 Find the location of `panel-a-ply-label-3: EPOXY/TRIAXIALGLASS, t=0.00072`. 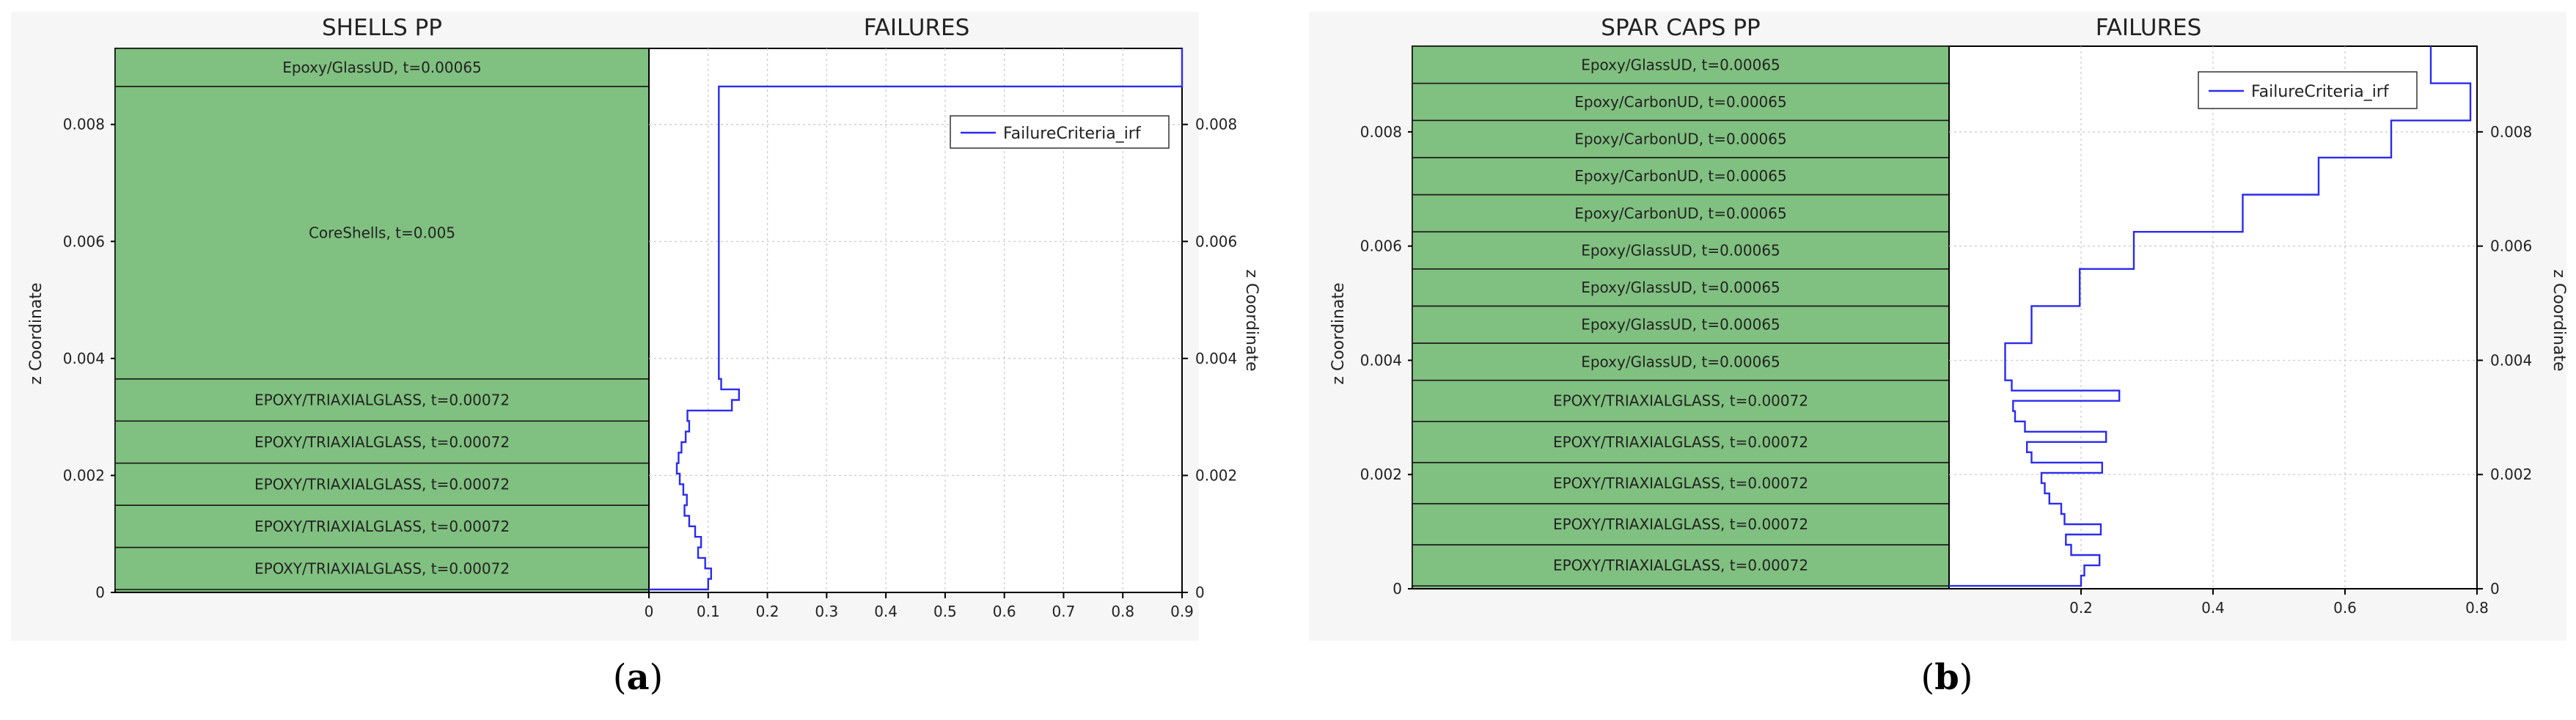

panel-a-ply-label-3: EPOXY/TRIAXIALGLASS, t=0.00072 is located at coordinates (382, 484).